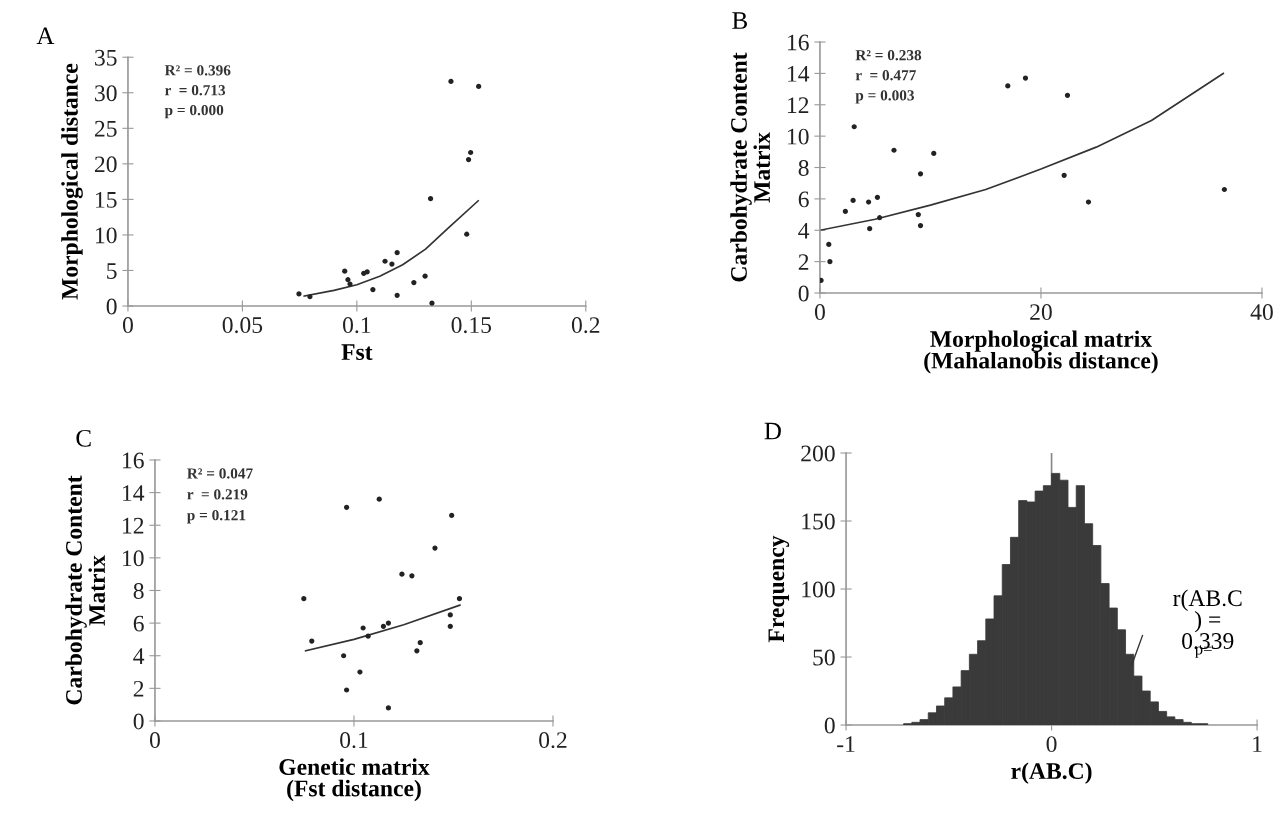  Describe the element at coordinates (105, 128) in the screenshot. I see `y-tick-label: 25` at that location.